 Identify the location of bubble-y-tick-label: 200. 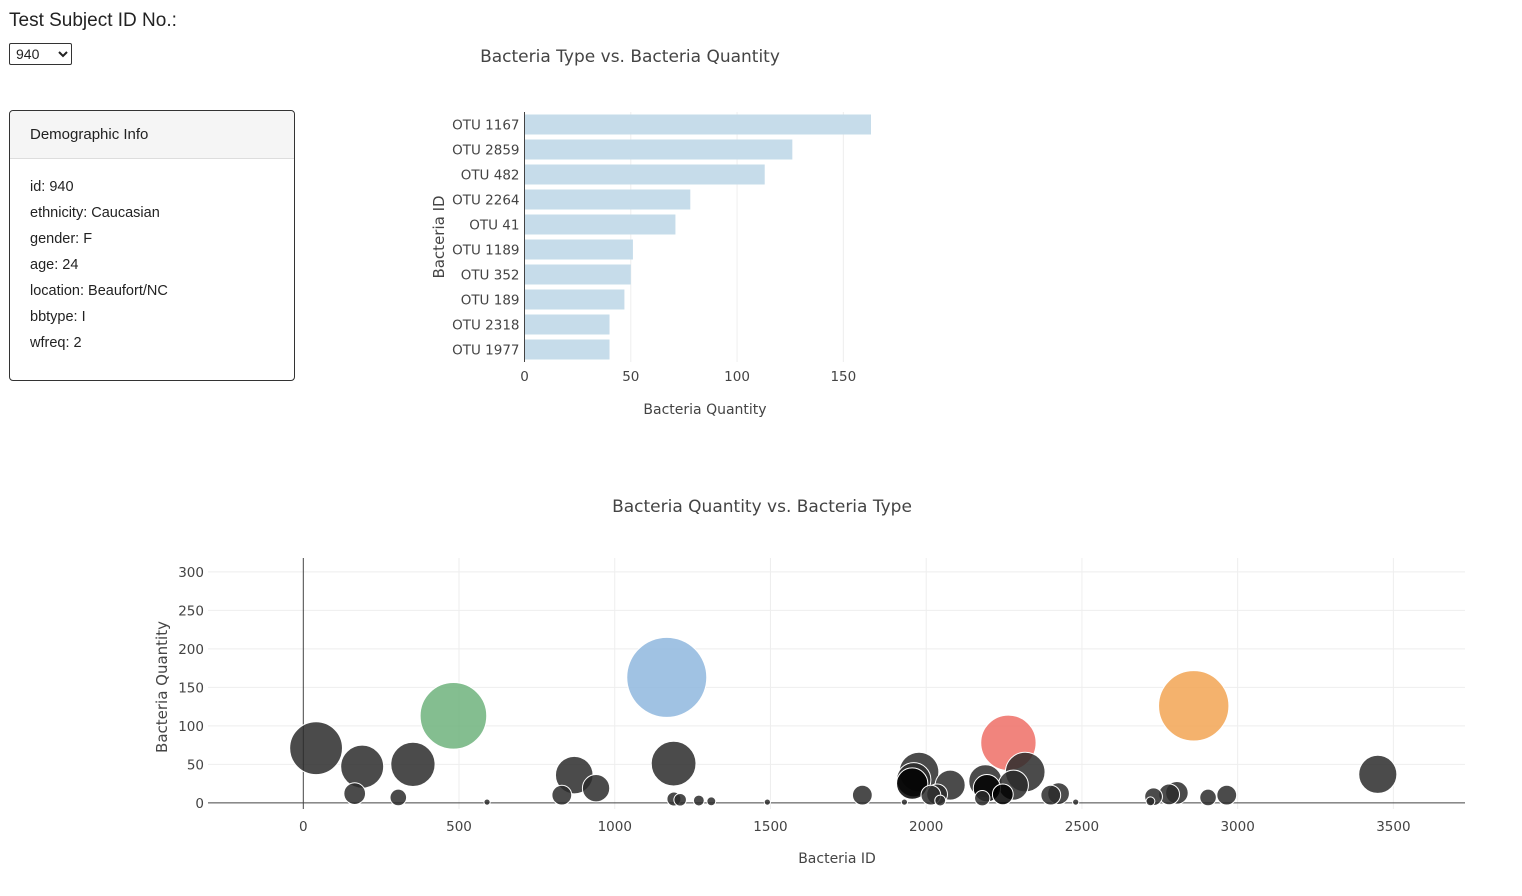
(191, 650).